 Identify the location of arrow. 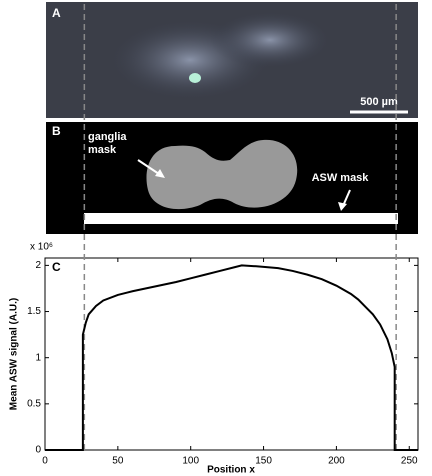
(346, 198).